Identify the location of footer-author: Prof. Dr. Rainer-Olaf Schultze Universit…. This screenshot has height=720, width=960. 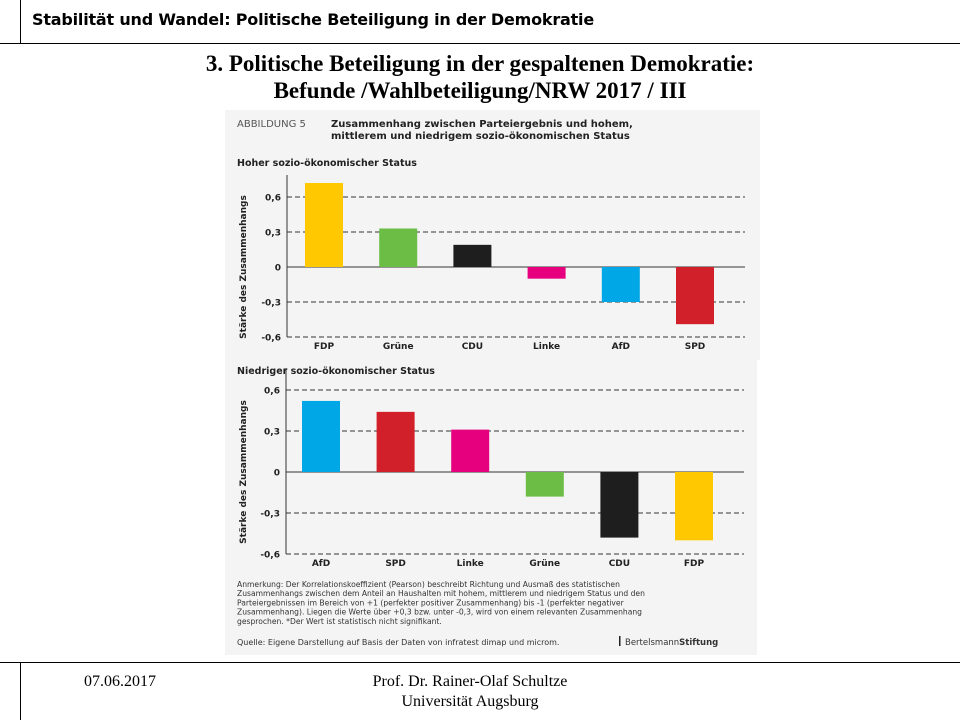
(470, 692).